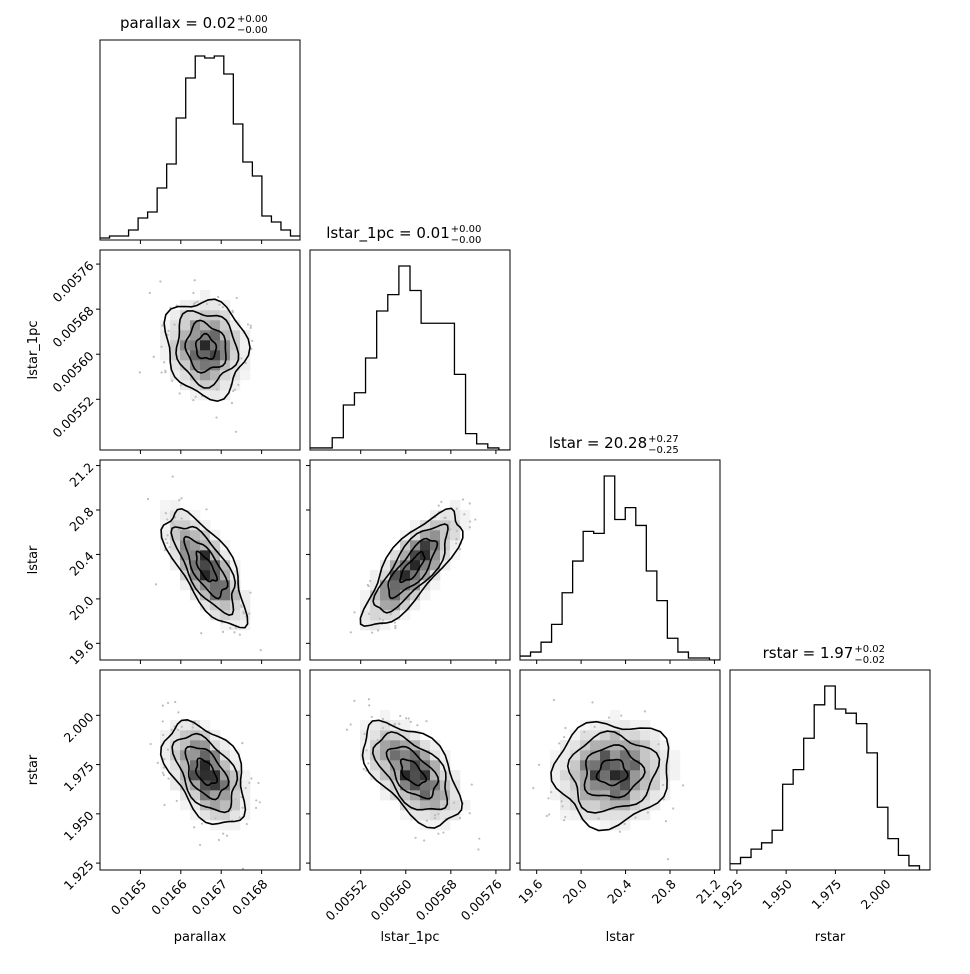 The width and height of the screenshot is (970, 974). What do you see at coordinates (79, 875) in the screenshot?
I see `y-tick-label: 1.925` at bounding box center [79, 875].